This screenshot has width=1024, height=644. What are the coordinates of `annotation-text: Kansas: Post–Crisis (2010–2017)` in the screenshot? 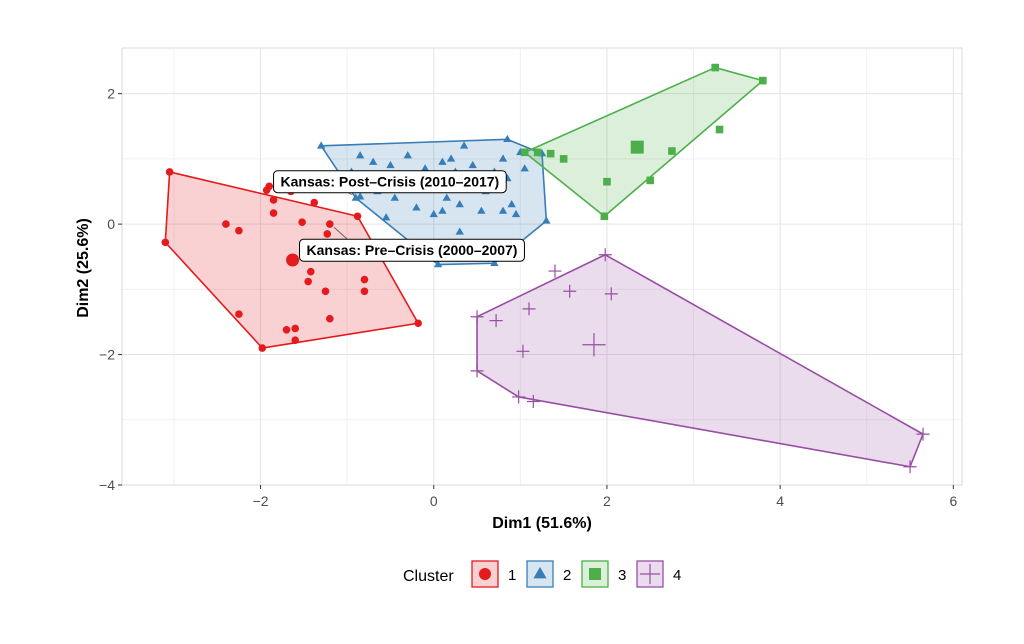 It's located at (390, 182).